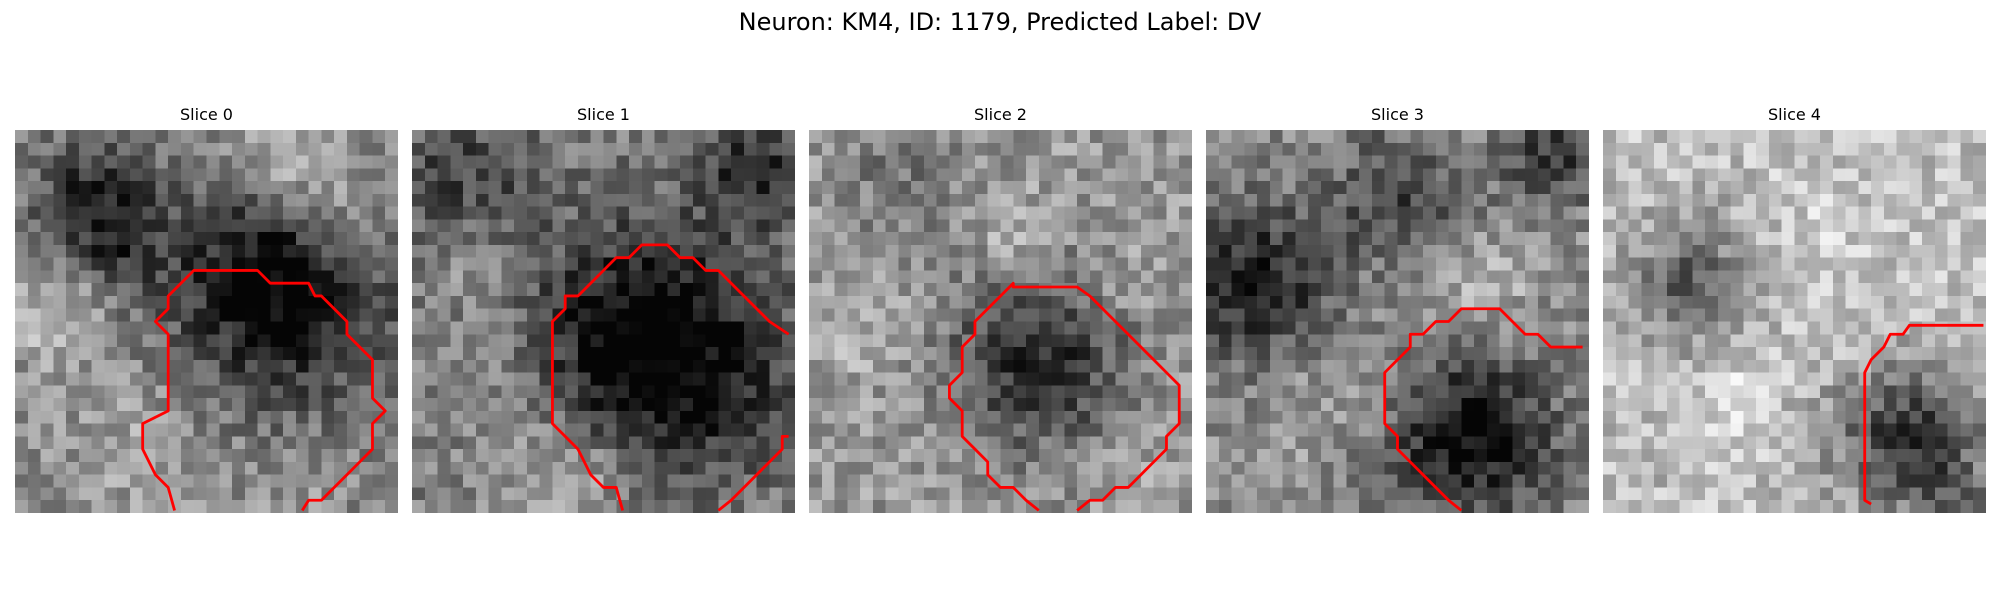 Image resolution: width=2000 pixels, height=600 pixels. I want to click on slice-panel-0: Slice 0, so click(206, 309).